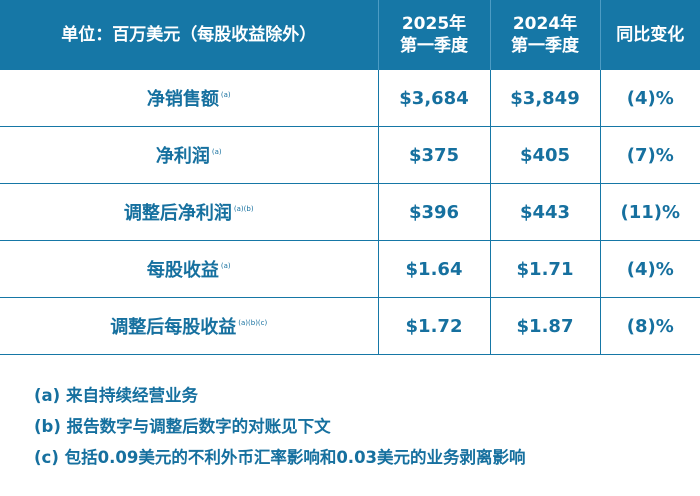 Image resolution: width=700 pixels, height=496 pixels. Describe the element at coordinates (433, 212) in the screenshot. I see `value-2025q1: $396` at that location.